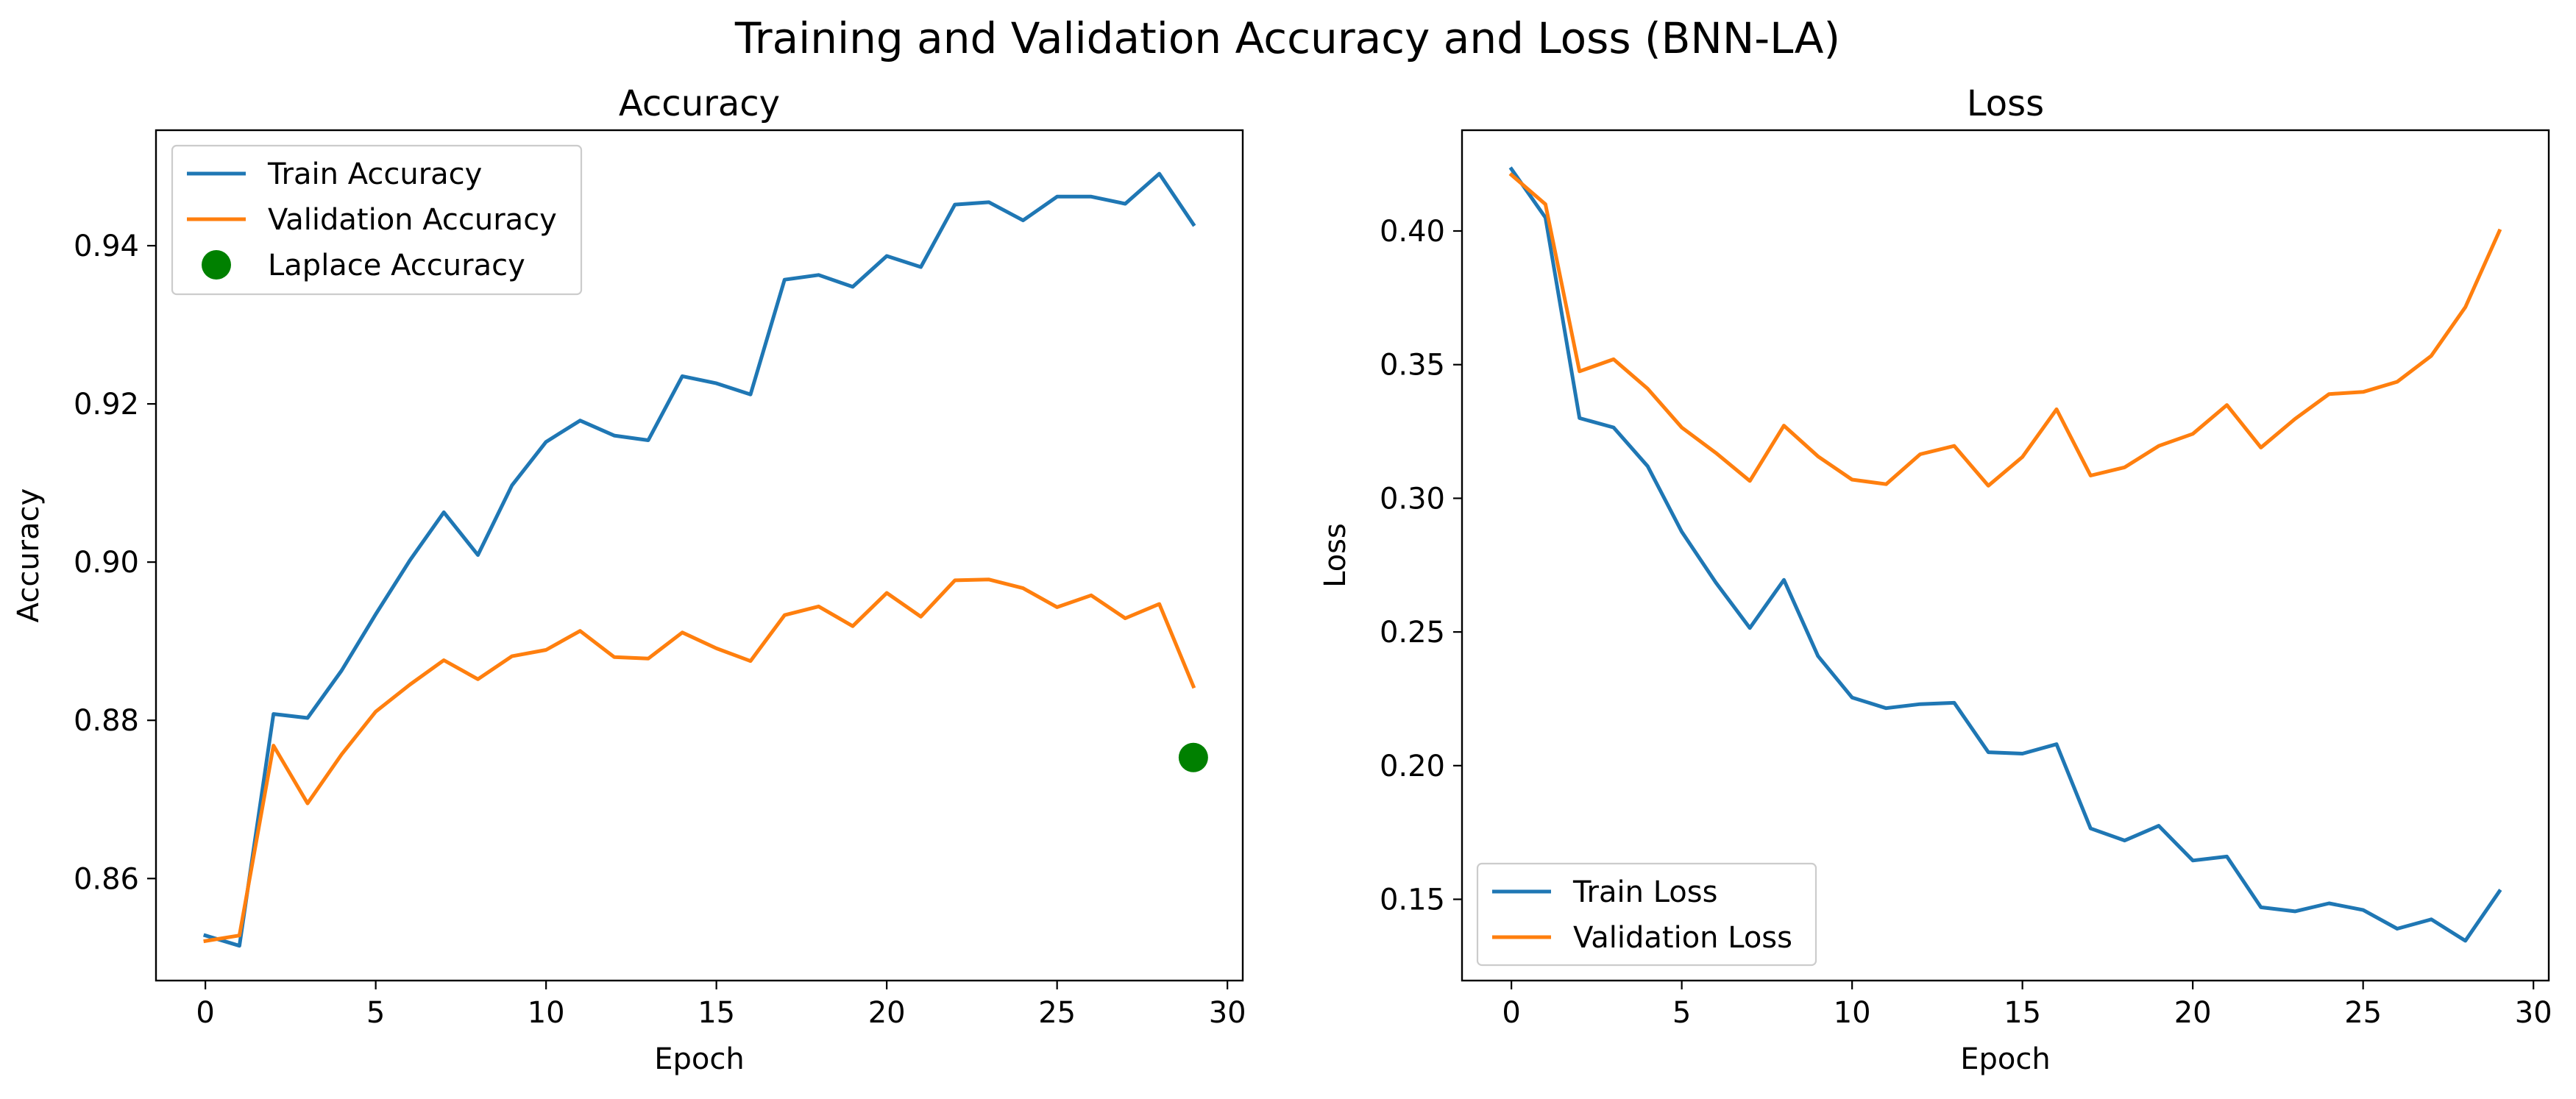  Describe the element at coordinates (1412, 366) in the screenshot. I see `y-tick-label: 0.35` at that location.